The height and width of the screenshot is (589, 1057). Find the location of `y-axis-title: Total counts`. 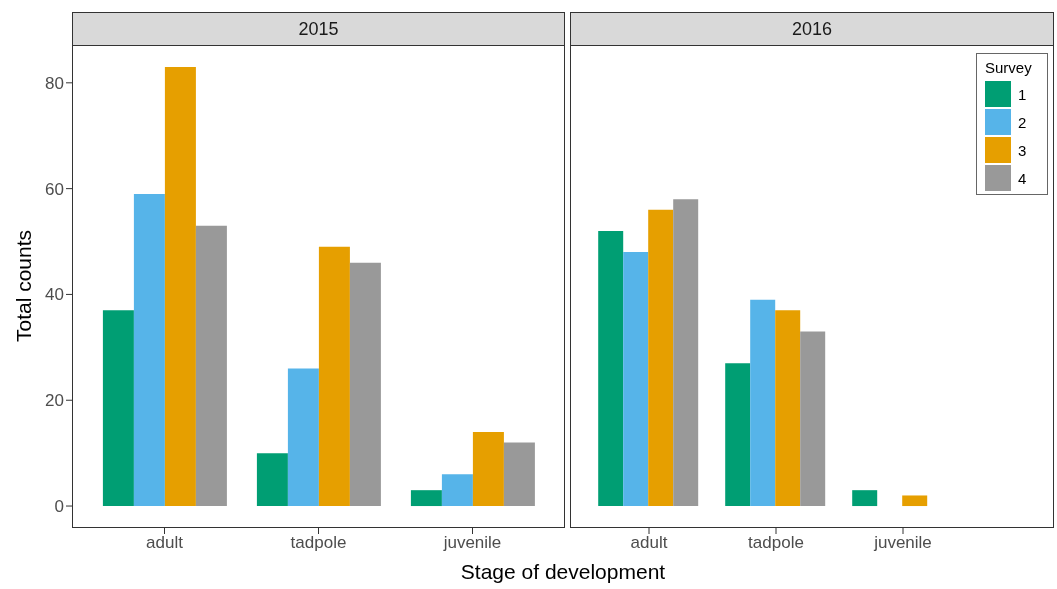

y-axis-title: Total counts is located at coordinates (24, 286).